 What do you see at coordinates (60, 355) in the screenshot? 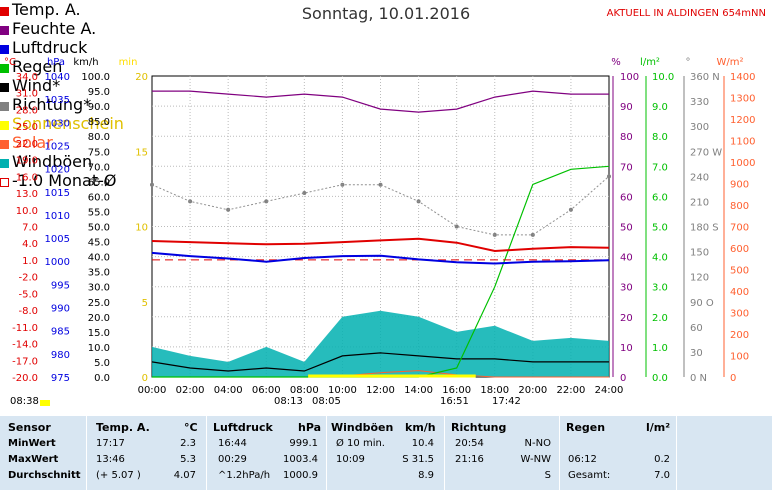
I see `pressure-tick: 980` at bounding box center [60, 355].